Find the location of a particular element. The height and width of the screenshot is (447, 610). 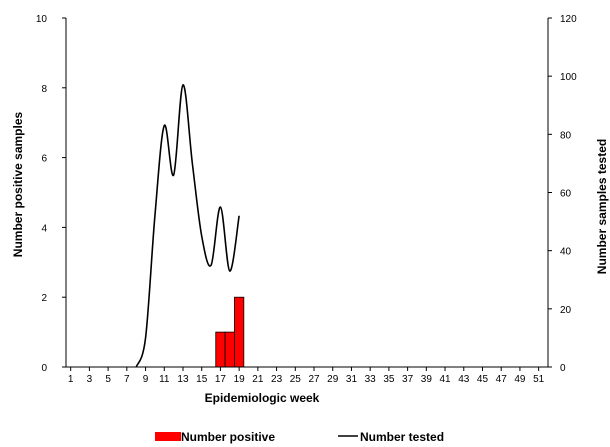

x-tick-label: 45 is located at coordinates (483, 379).